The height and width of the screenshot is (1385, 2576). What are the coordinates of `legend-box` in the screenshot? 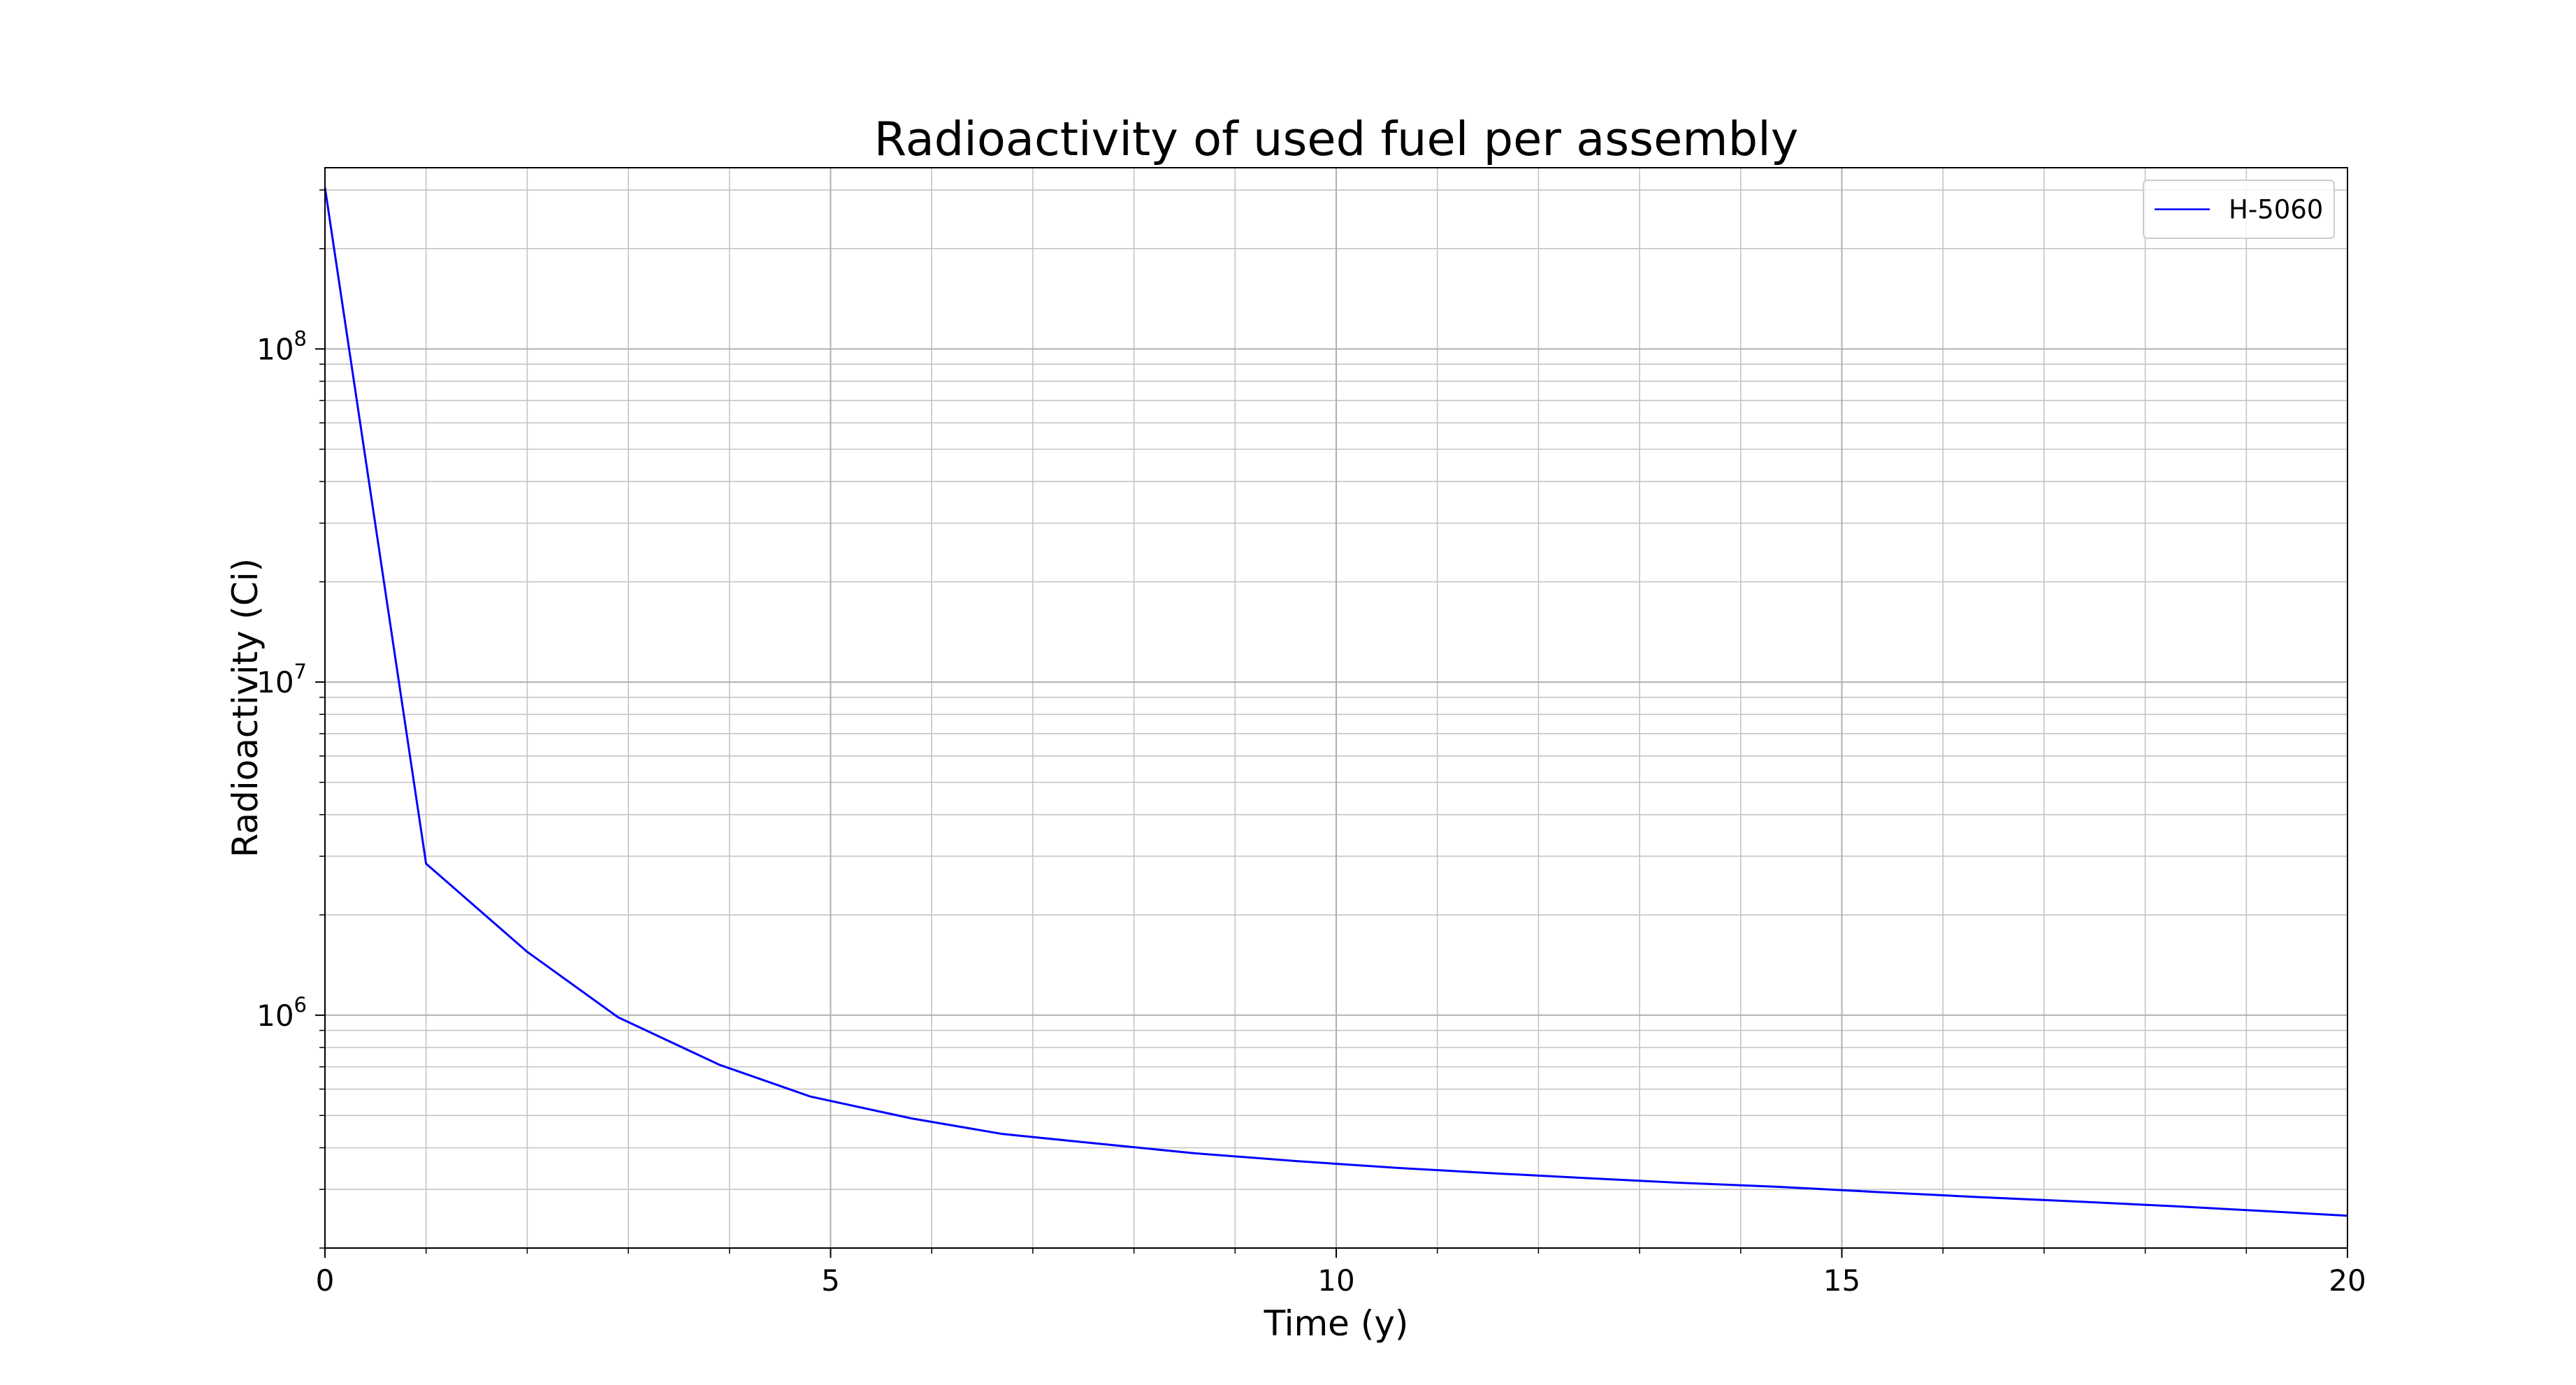 It's located at (2239, 209).